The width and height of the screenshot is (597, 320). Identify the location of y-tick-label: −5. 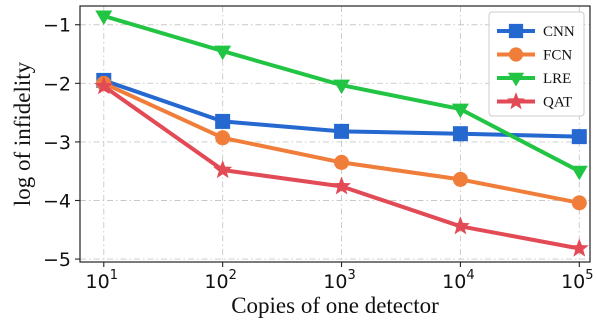
(57, 260).